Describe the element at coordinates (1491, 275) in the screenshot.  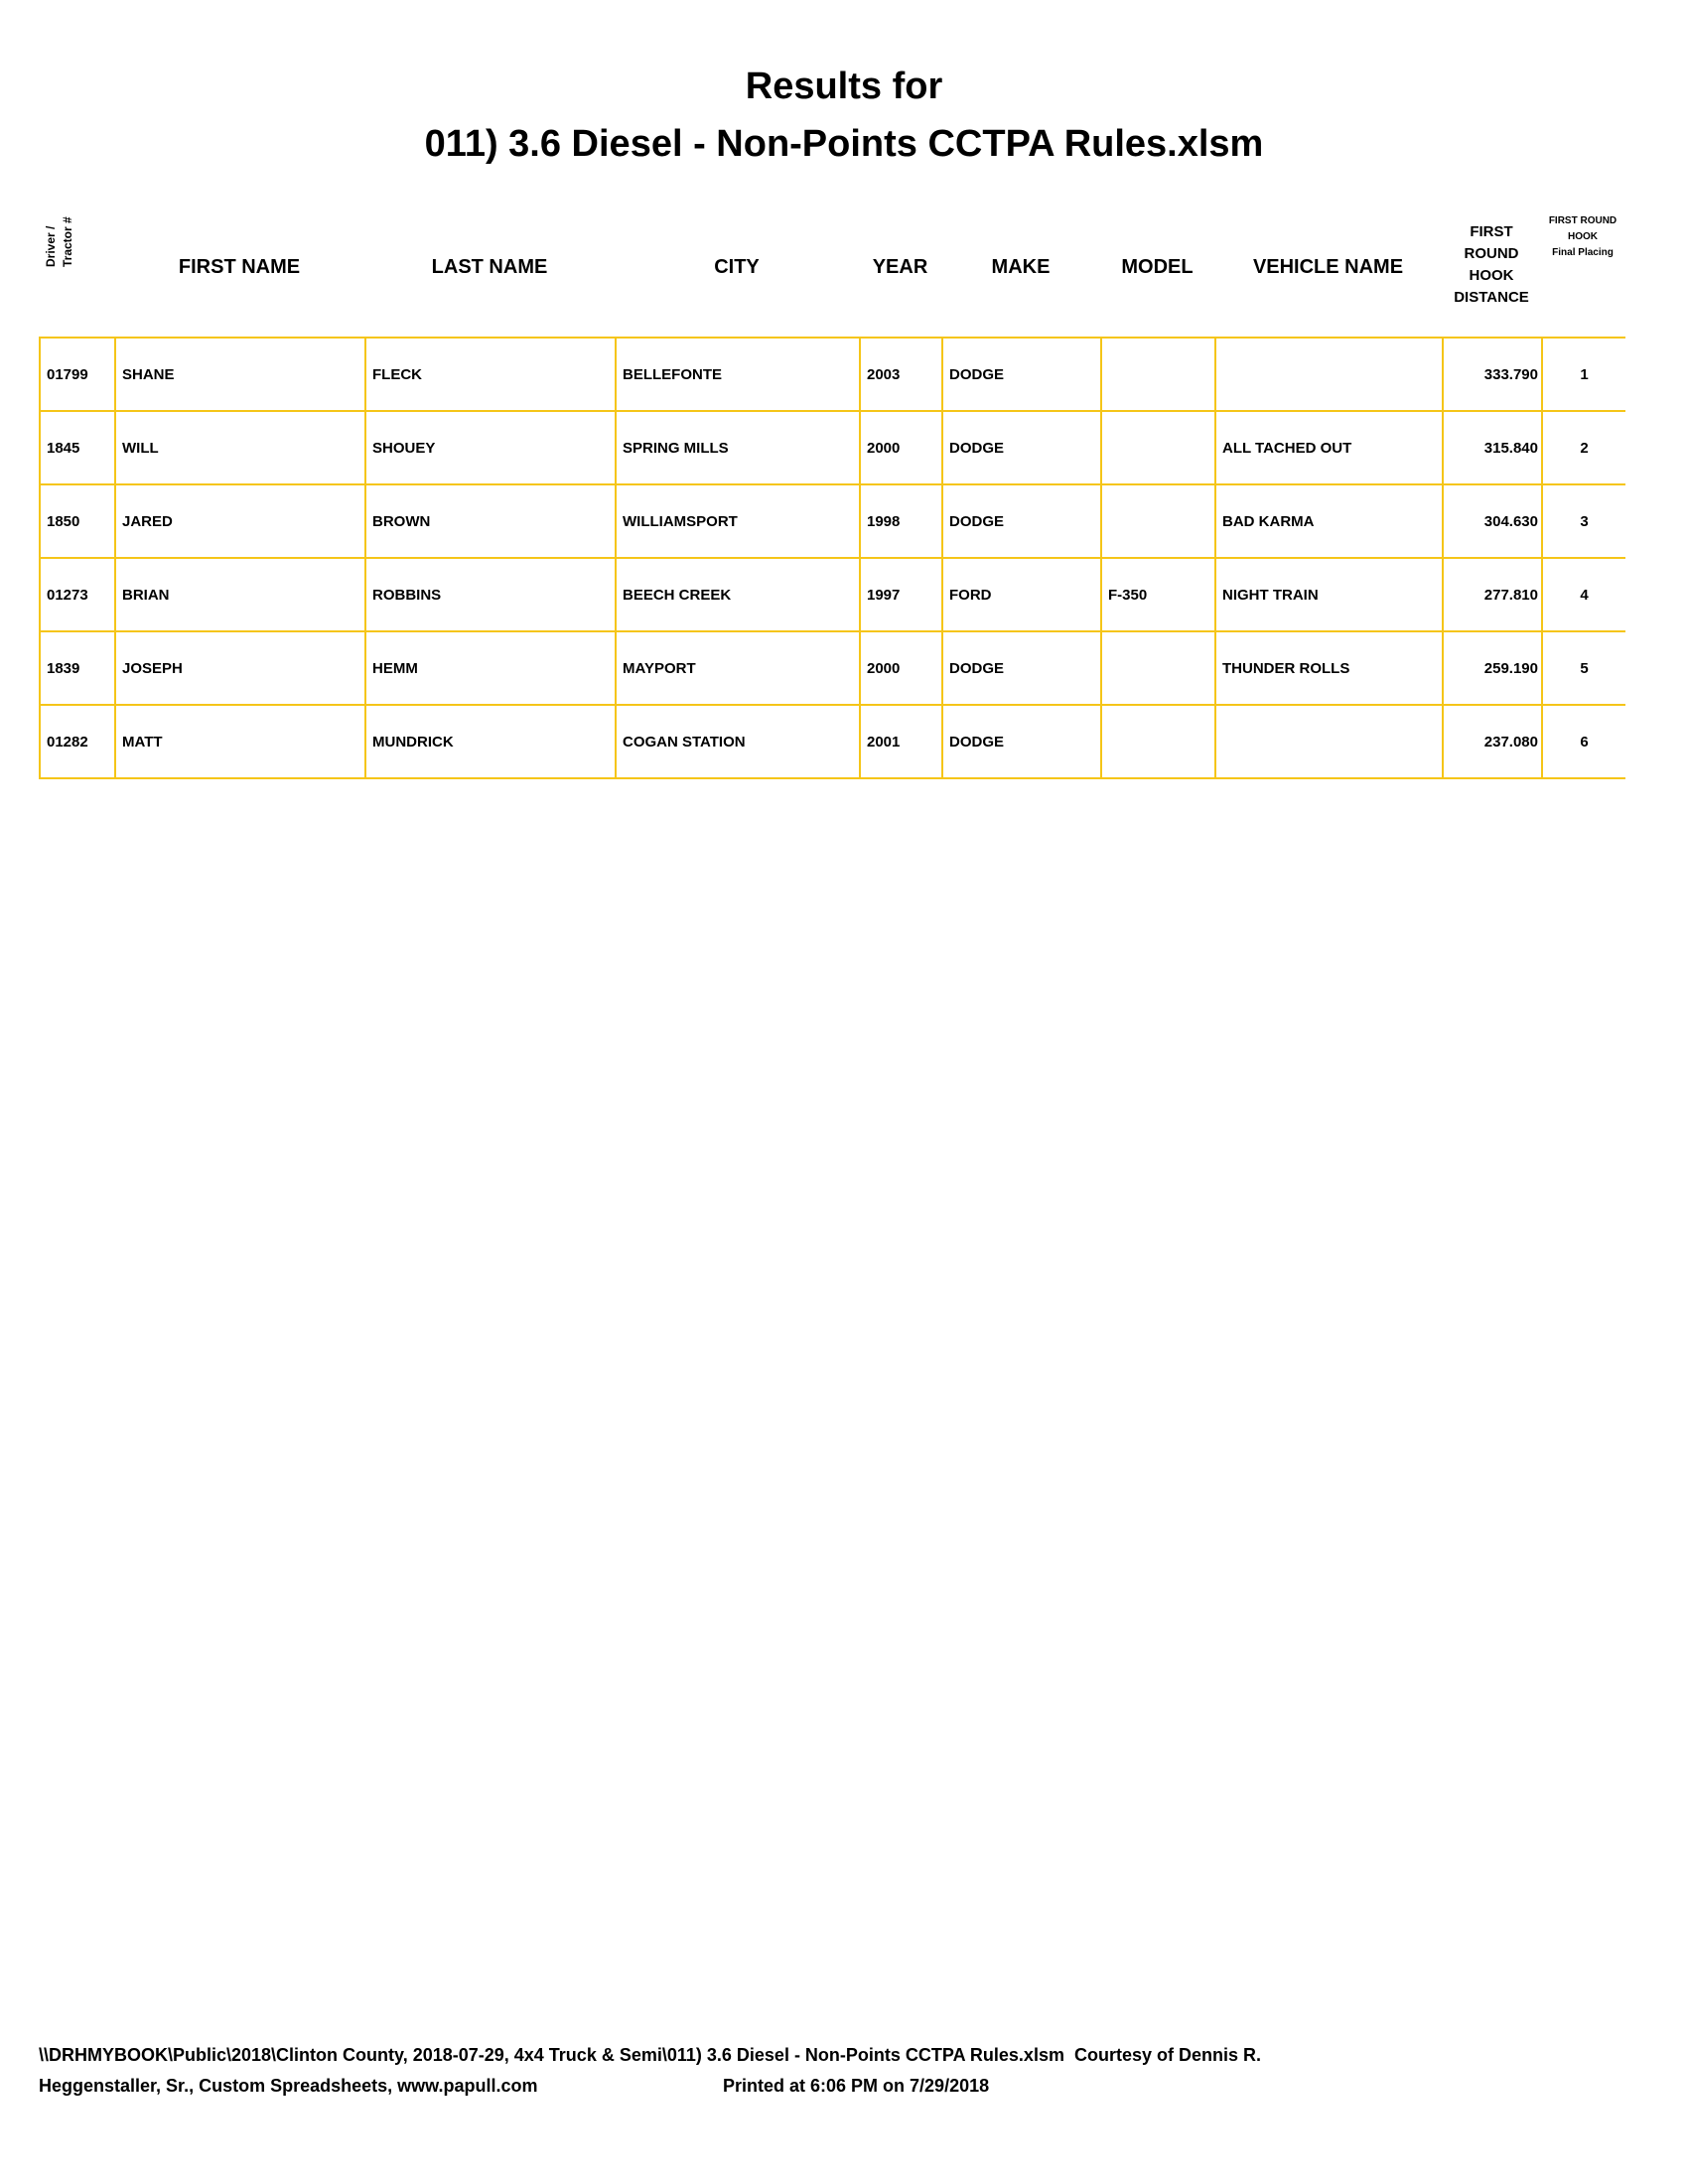
I see `header-distance-line: HOOK` at that location.